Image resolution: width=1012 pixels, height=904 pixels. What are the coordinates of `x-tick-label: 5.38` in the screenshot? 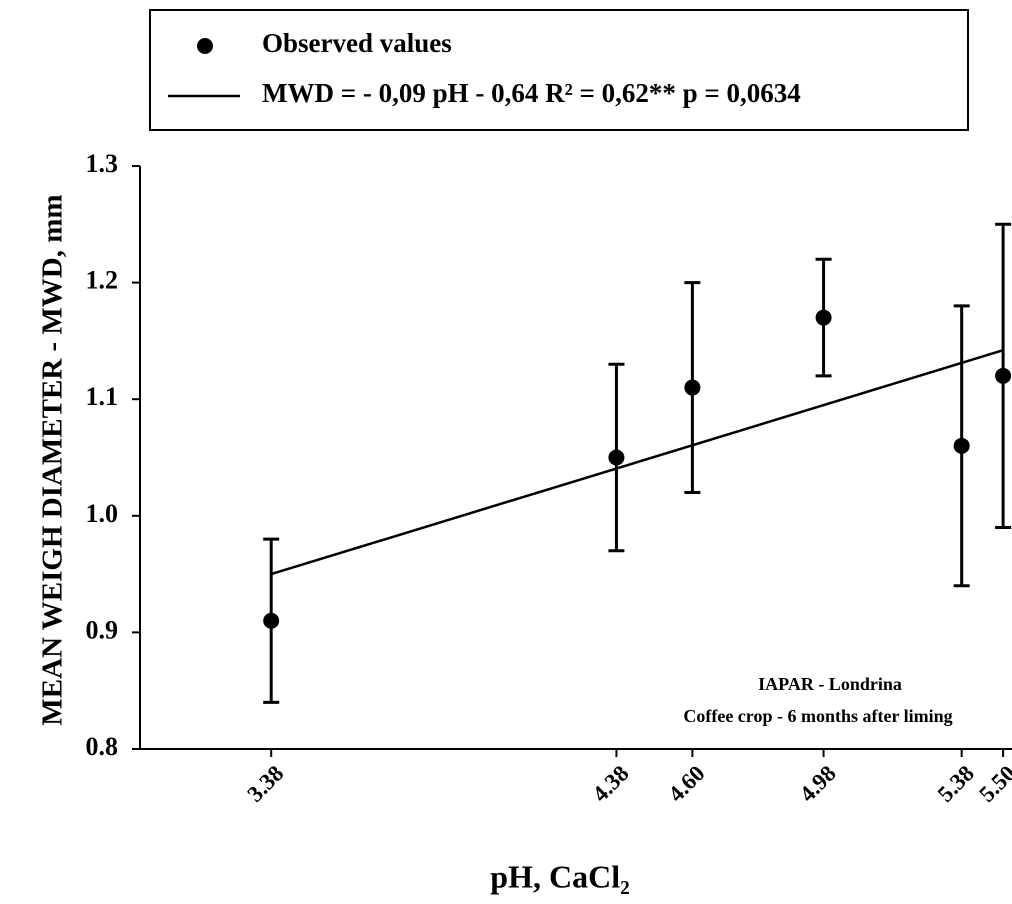 It's located at (956, 784).